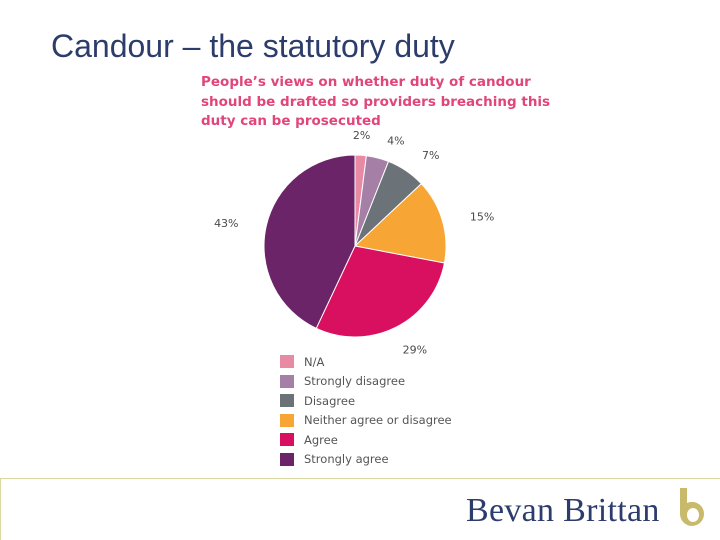  Describe the element at coordinates (253, 46) in the screenshot. I see `slide-title: Candour – the statutory duty` at that location.